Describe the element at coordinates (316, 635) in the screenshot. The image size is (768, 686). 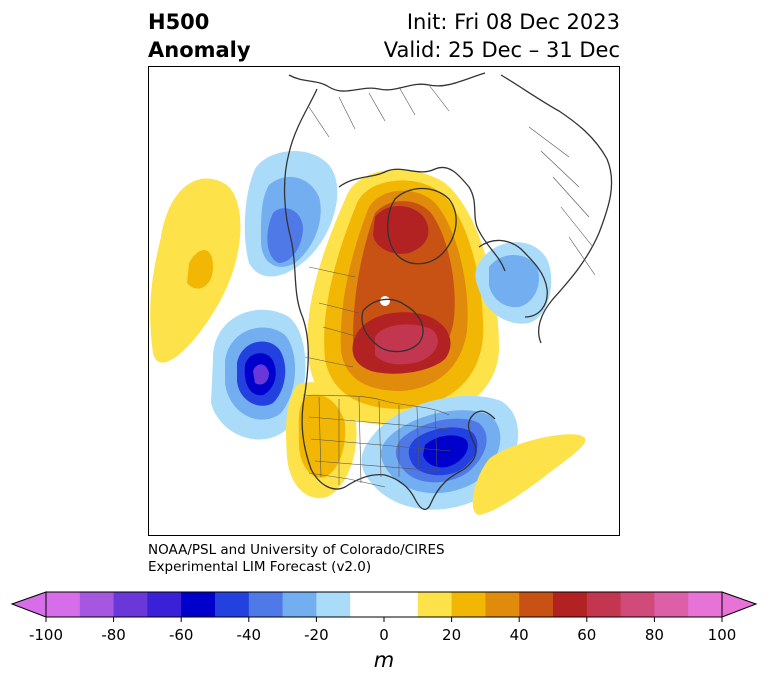
I see `colorbar-tick-label: -20` at that location.